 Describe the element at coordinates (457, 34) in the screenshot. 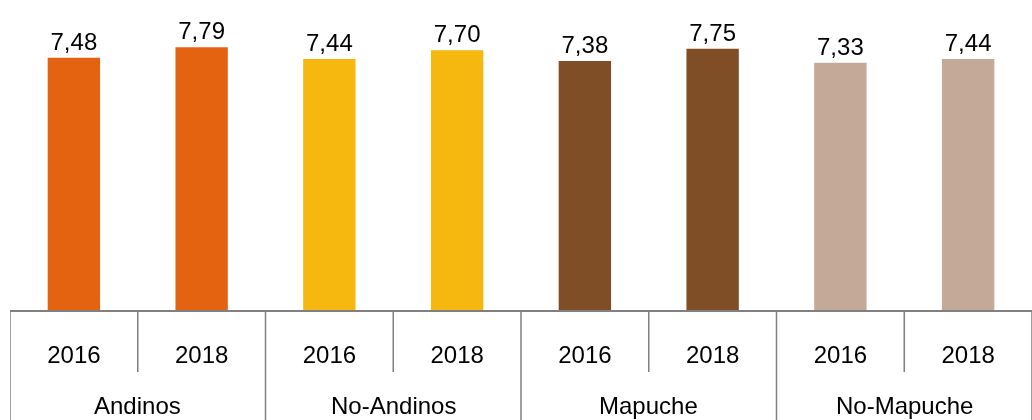

I see `data-label: 7,70` at that location.